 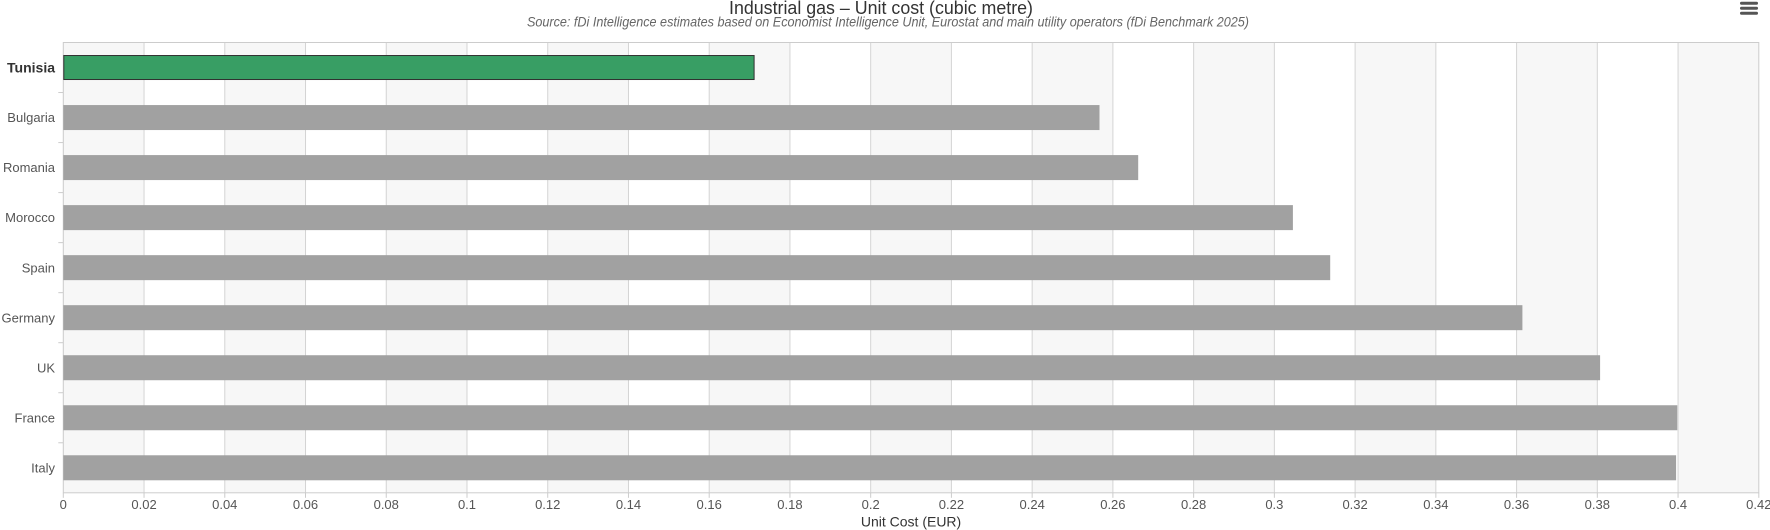 What do you see at coordinates (871, 504) in the screenshot?
I see `svg-text: 0.2` at bounding box center [871, 504].